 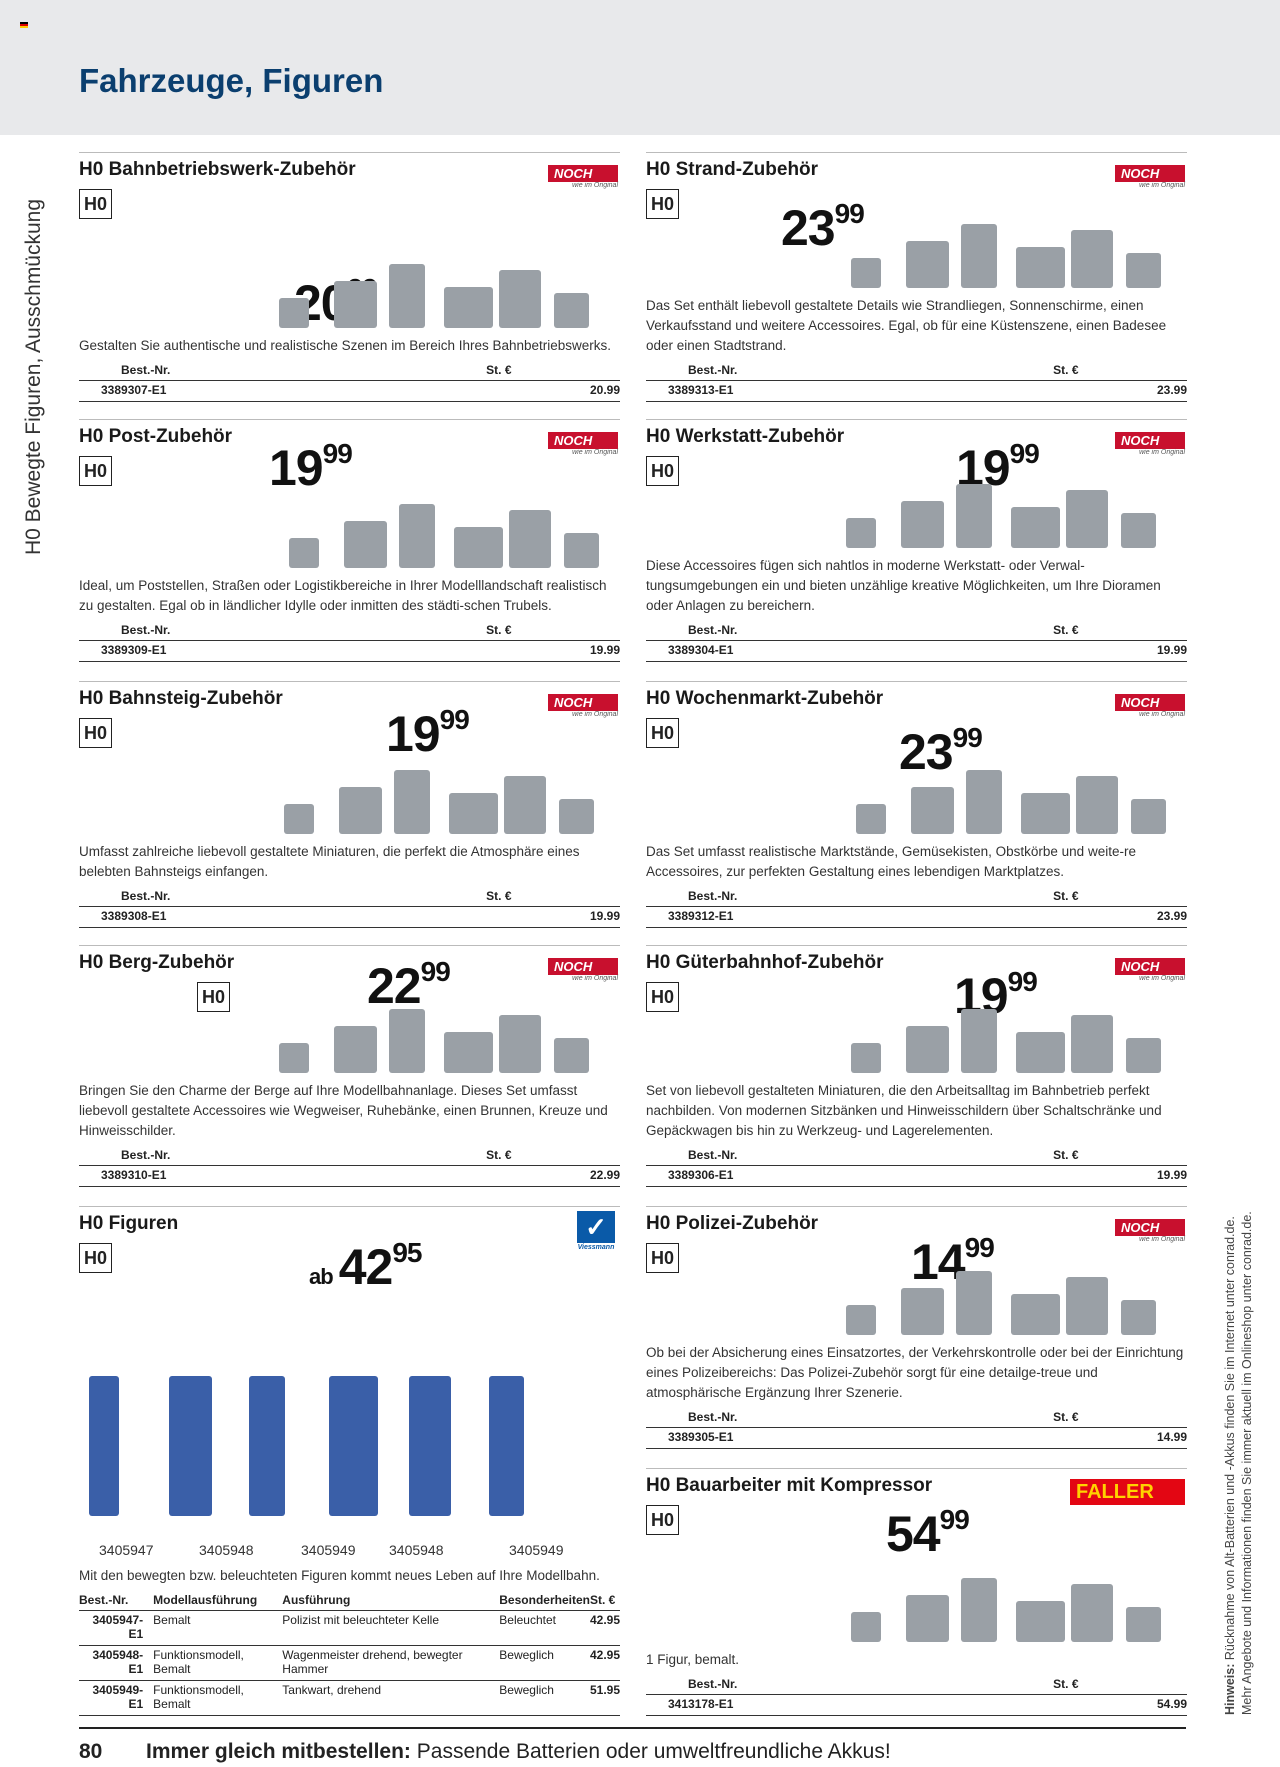 I want to click on table-row: 3389304-E1 19.99, so click(x=916, y=651).